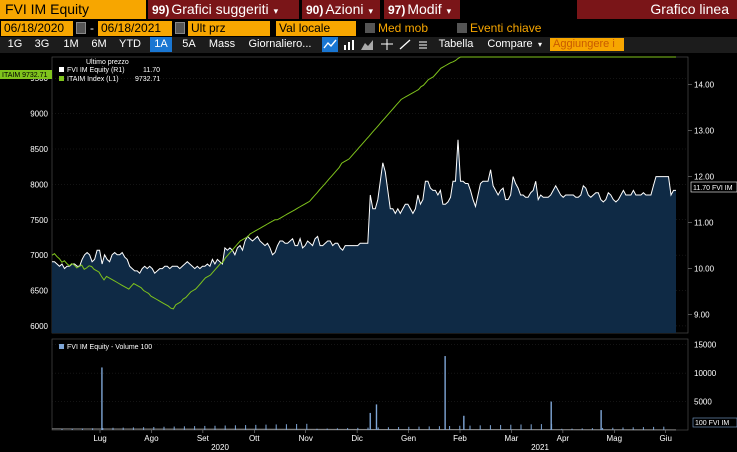  I want to click on x-axis-month-label: Giu, so click(665, 438).